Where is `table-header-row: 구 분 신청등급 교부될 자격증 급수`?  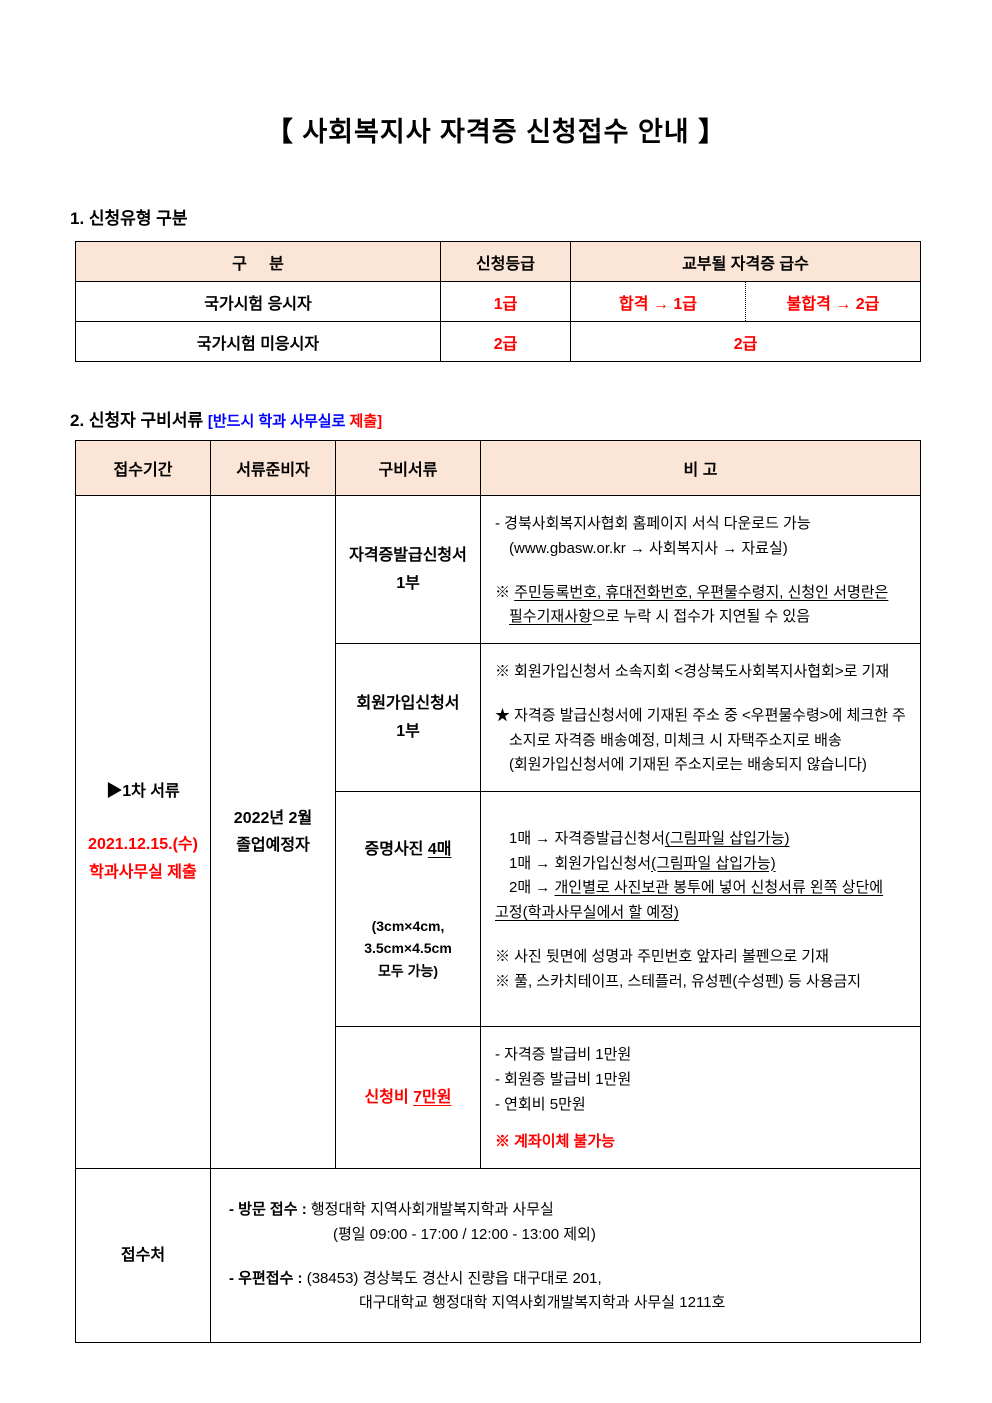
table-header-row: 구 분 신청등급 교부될 자격증 급수 is located at coordinates (498, 261).